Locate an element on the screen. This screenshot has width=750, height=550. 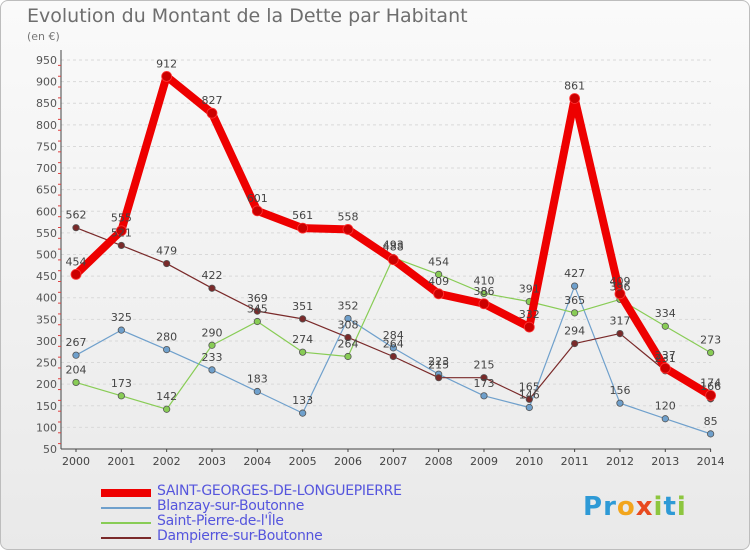
data-label: 146 is located at coordinates (529, 395).